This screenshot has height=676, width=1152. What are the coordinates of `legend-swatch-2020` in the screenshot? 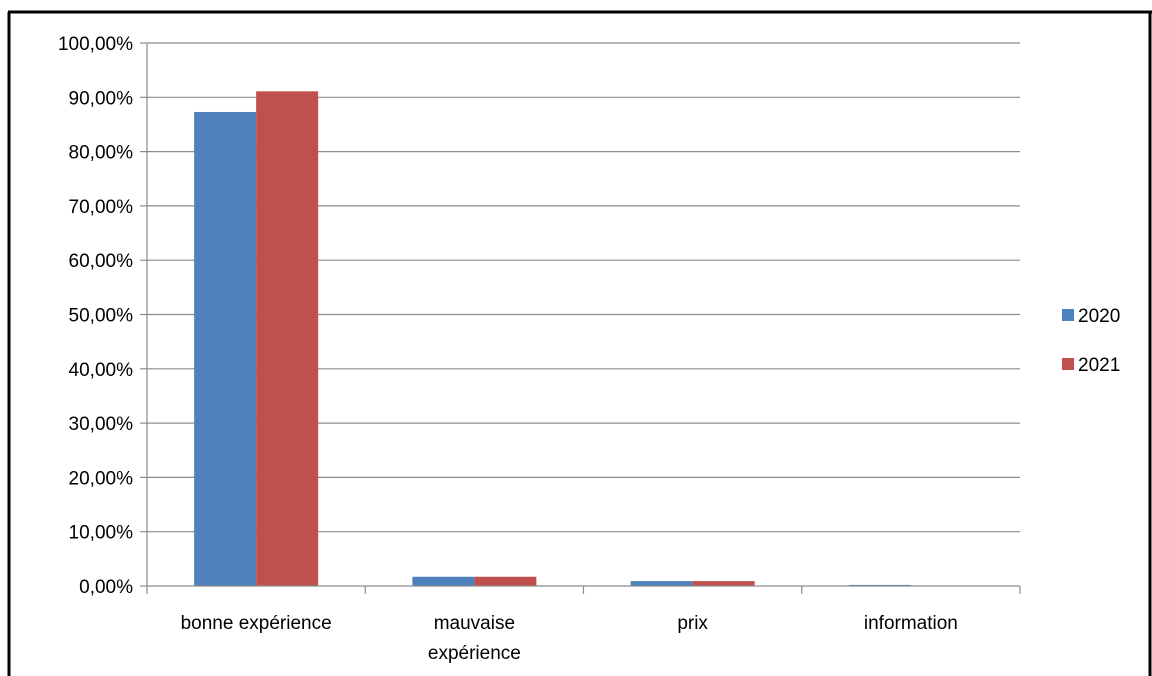 It's located at (1068, 315).